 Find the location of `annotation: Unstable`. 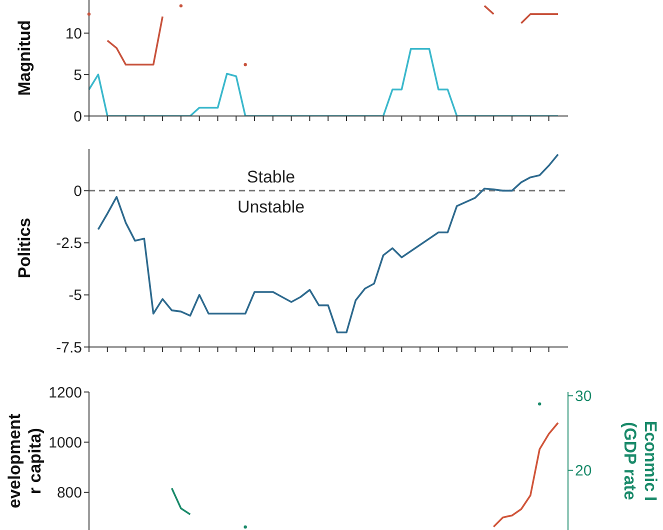

annotation: Unstable is located at coordinates (271, 207).